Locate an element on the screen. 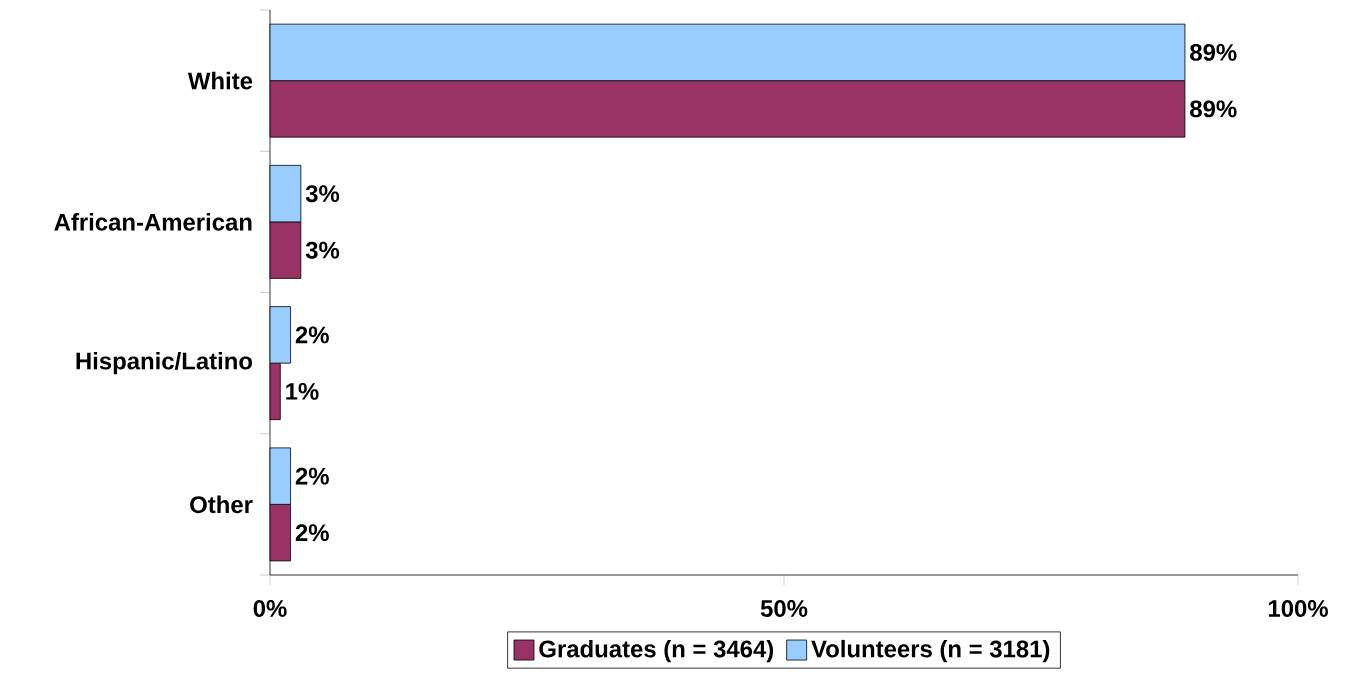 This screenshot has height=690, width=1353. legend-label: Volunteers (n = 3181) is located at coordinates (930, 651).